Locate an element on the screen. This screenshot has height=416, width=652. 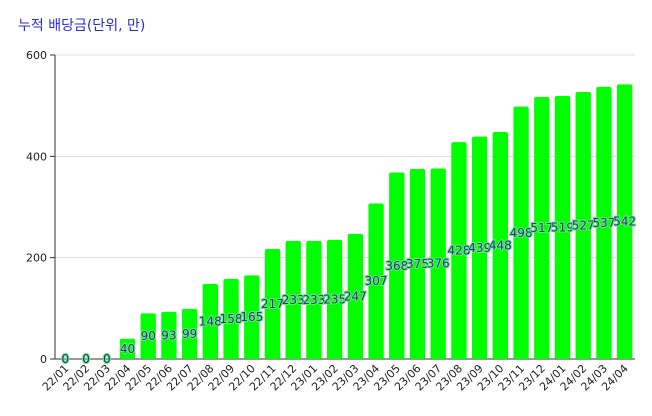
y-tick-label: 400 is located at coordinates (36, 156).